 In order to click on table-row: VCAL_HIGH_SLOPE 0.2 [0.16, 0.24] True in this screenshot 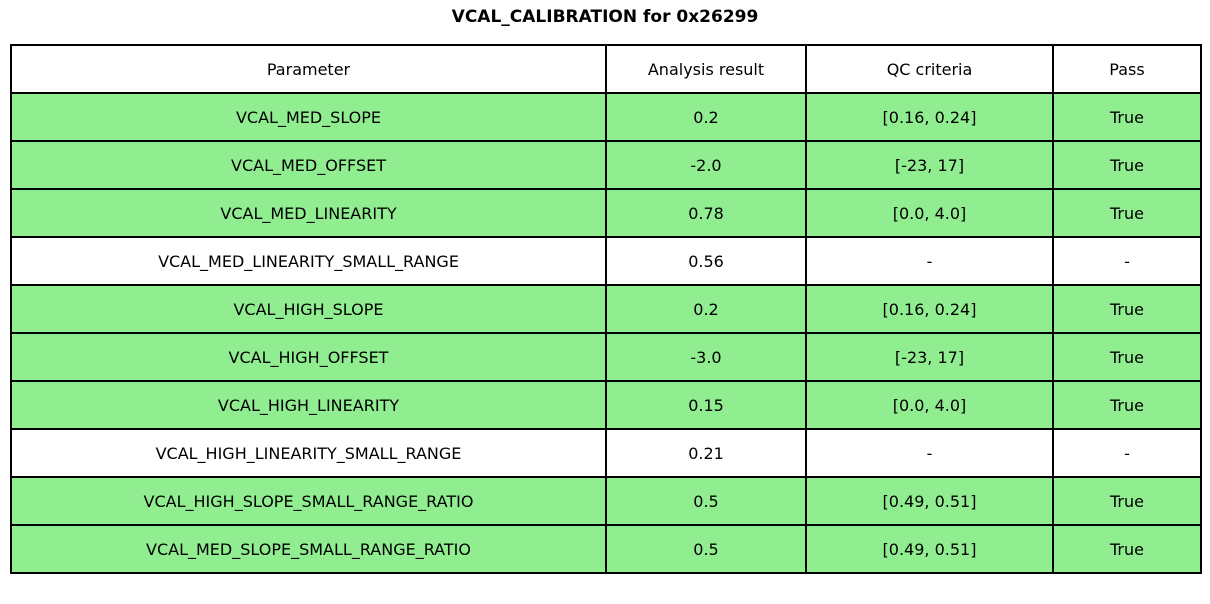, I will do `click(606, 309)`.